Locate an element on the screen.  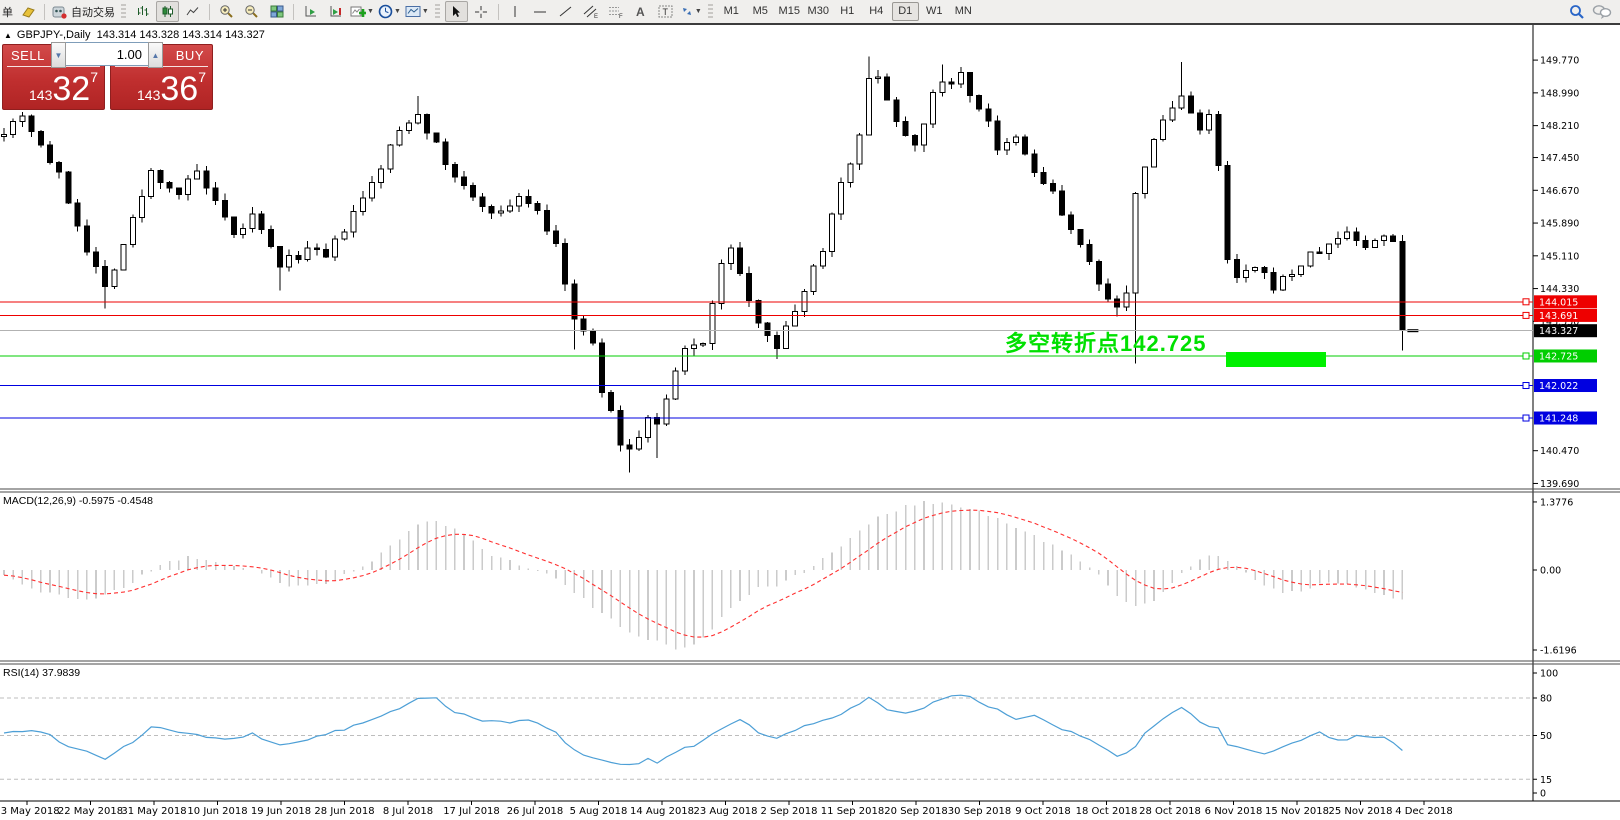
periods-button: ▼ is located at coordinates (389, 11).